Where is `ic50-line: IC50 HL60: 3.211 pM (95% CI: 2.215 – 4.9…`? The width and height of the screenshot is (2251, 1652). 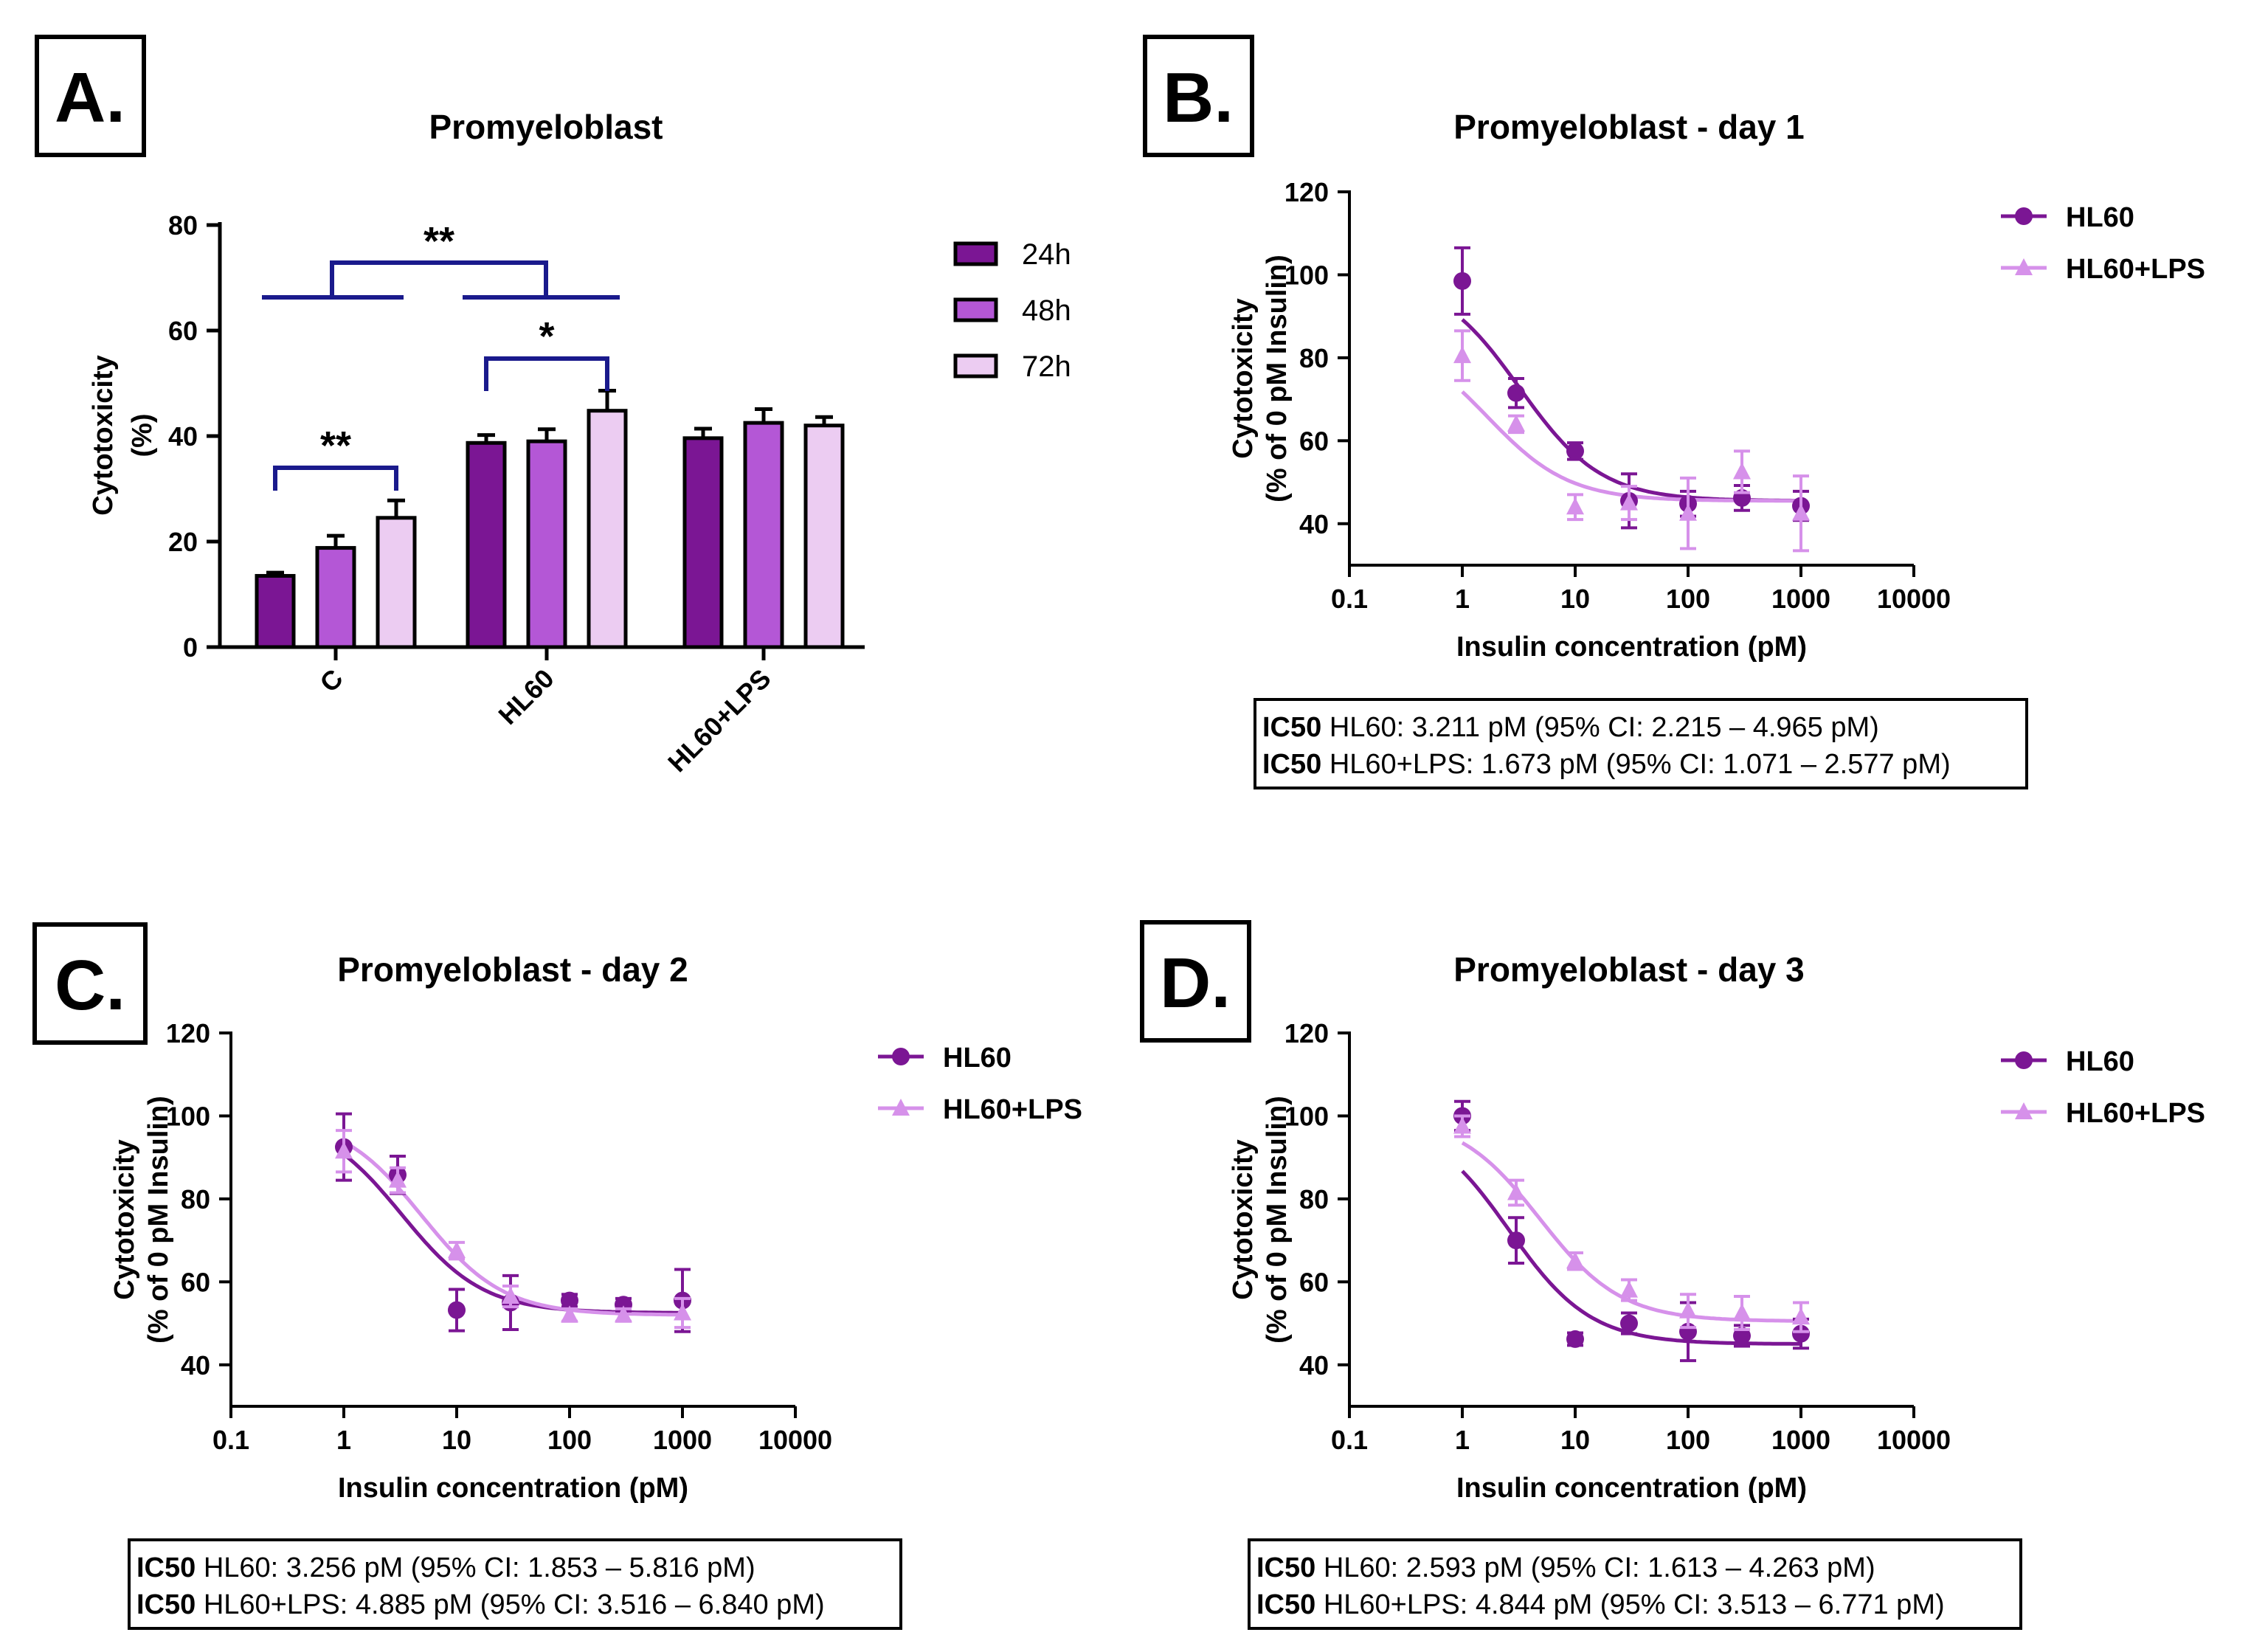
ic50-line: IC50 HL60: 3.211 pM (95% CI: 2.215 – 4.9… is located at coordinates (1570, 728).